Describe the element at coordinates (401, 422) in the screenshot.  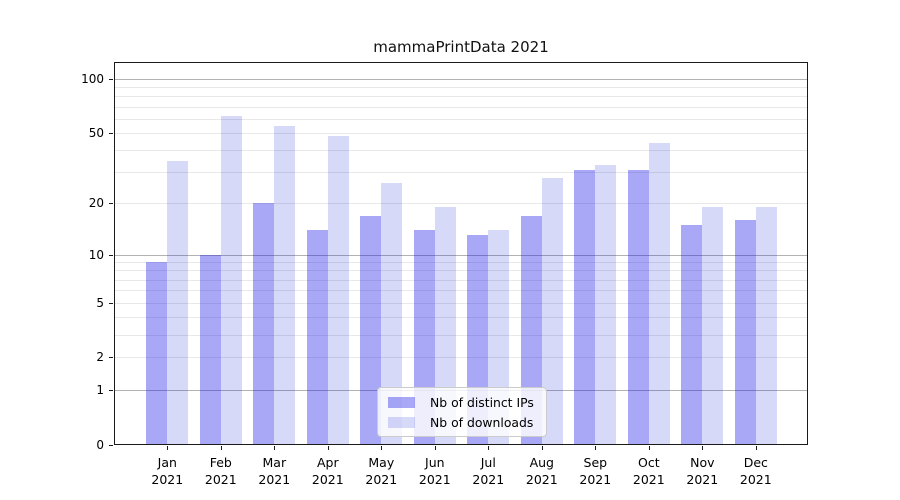
I see `legend-swatch-downloads` at that location.